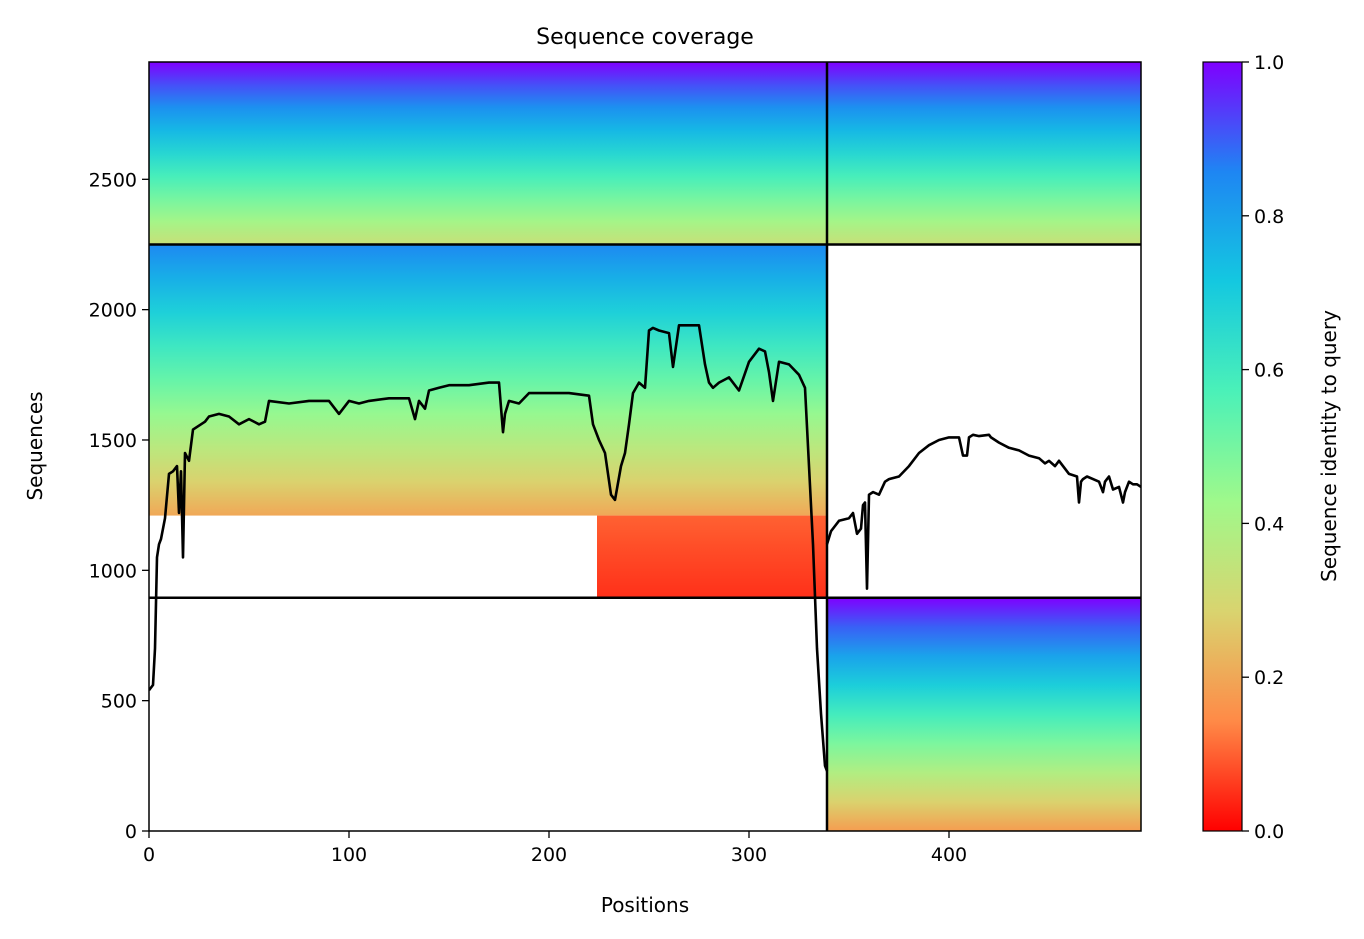 The image size is (1364, 939). What do you see at coordinates (349, 855) in the screenshot?
I see `x-tick-label: 100` at bounding box center [349, 855].